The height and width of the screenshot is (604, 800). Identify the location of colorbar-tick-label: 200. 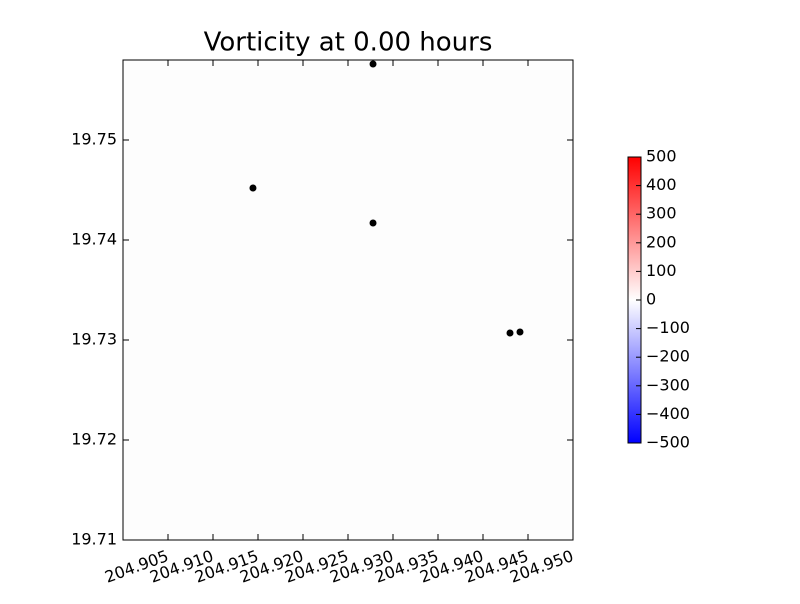
(661, 241).